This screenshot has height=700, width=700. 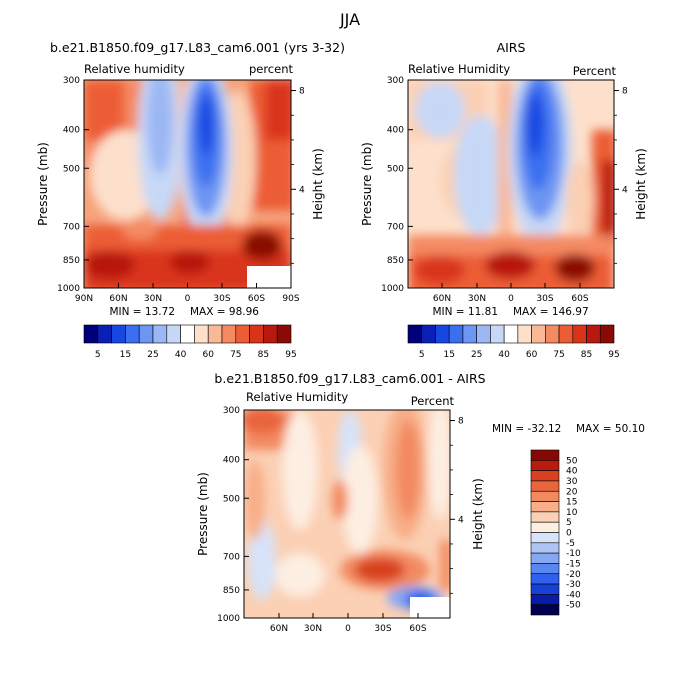 What do you see at coordinates (152, 355) in the screenshot?
I see `colorbar-label: 25` at bounding box center [152, 355].